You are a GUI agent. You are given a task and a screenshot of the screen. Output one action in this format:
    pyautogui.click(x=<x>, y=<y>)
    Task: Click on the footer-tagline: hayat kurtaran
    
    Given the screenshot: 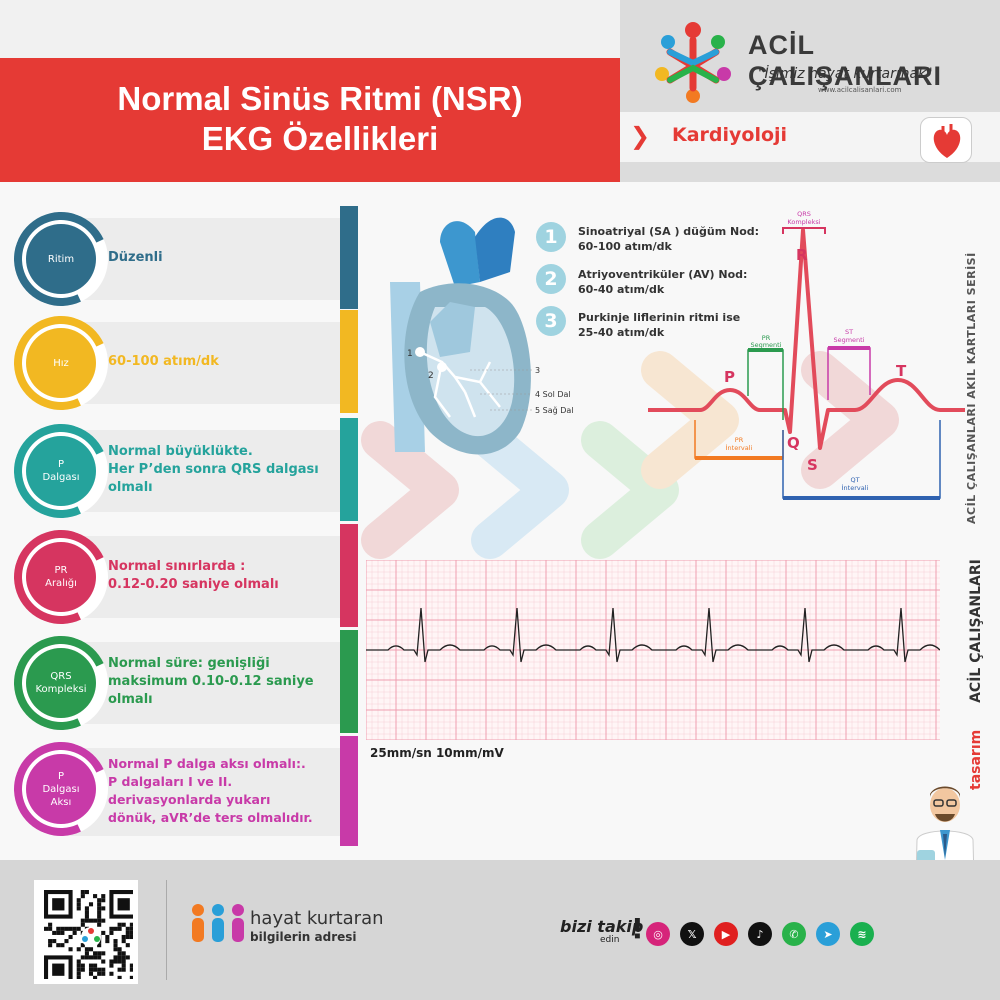 What is the action you would take?
    pyautogui.click(x=317, y=918)
    